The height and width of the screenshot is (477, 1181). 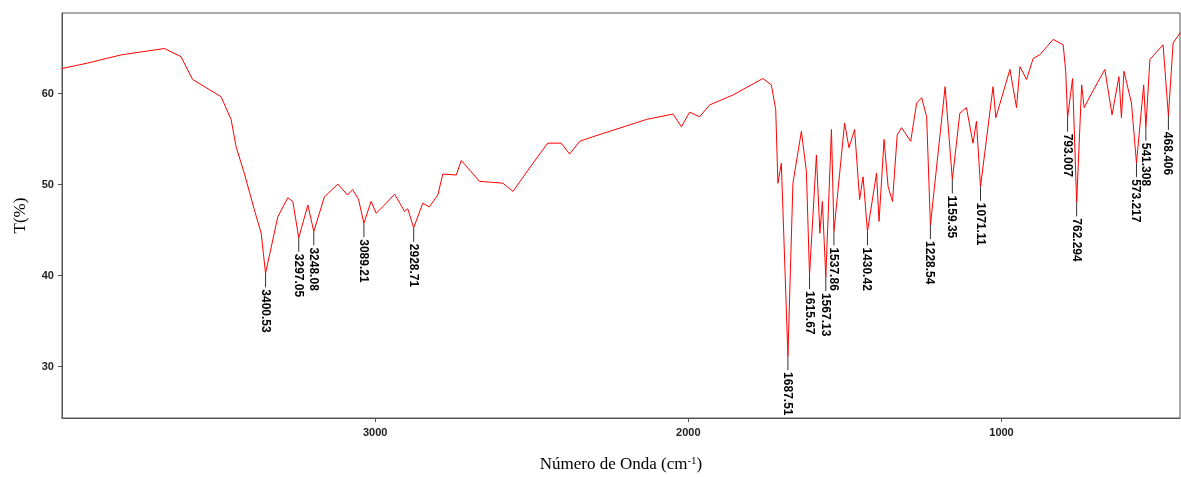 What do you see at coordinates (47, 184) in the screenshot?
I see `y-tick-label: 50` at bounding box center [47, 184].